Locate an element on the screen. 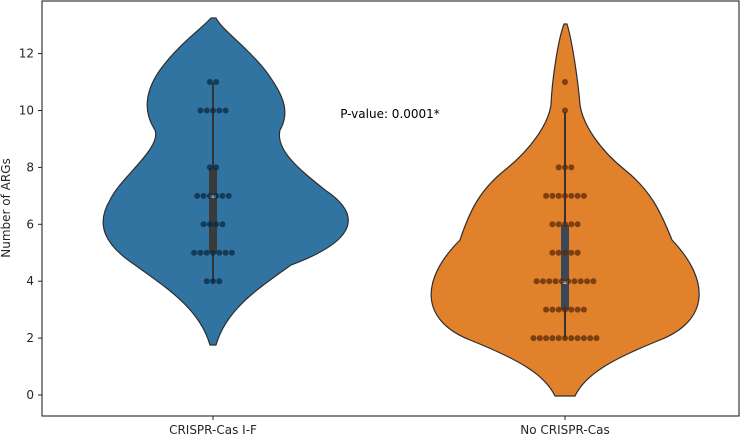  boxplot-crispr-cas-if is located at coordinates (213, 182).